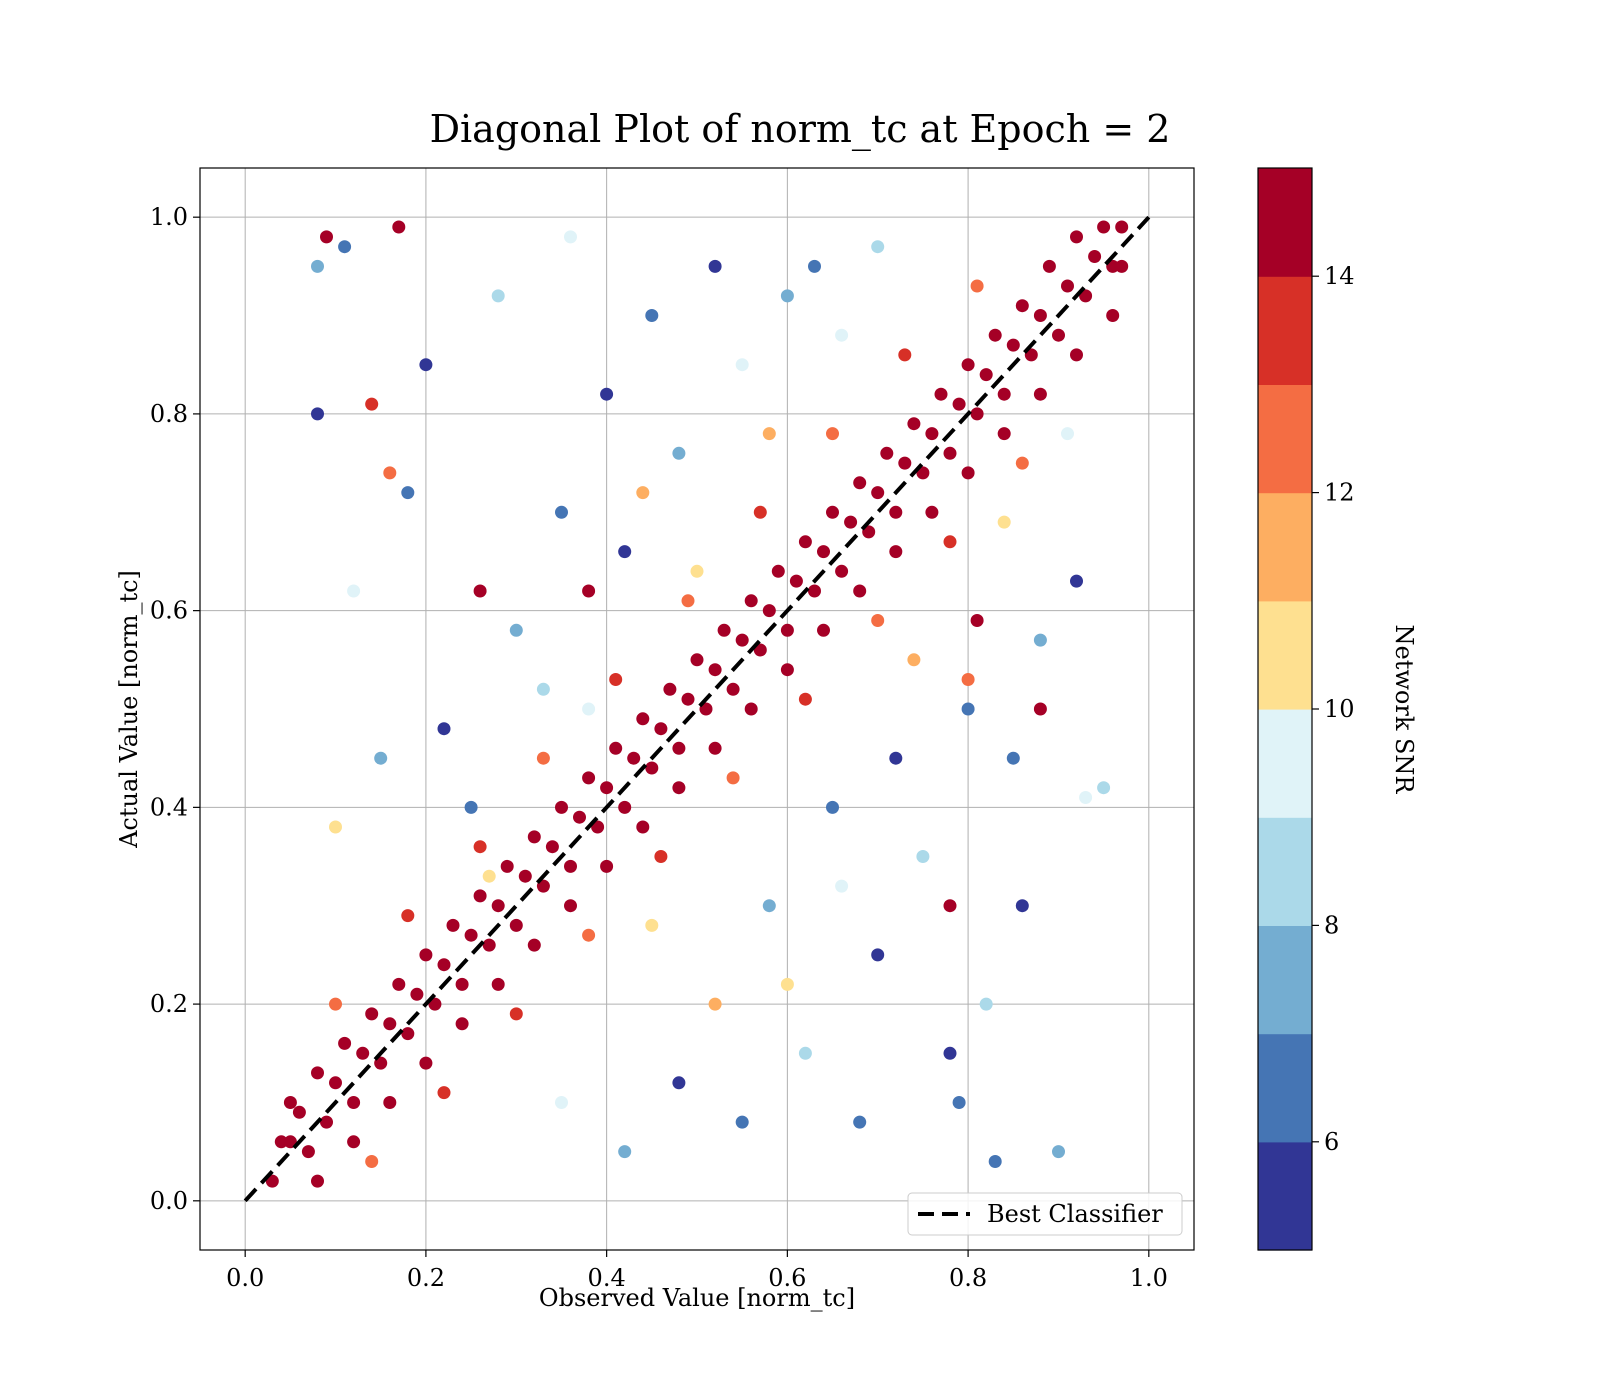  Describe the element at coordinates (1339, 493) in the screenshot. I see `colorbar-tick-label: 12` at that location.